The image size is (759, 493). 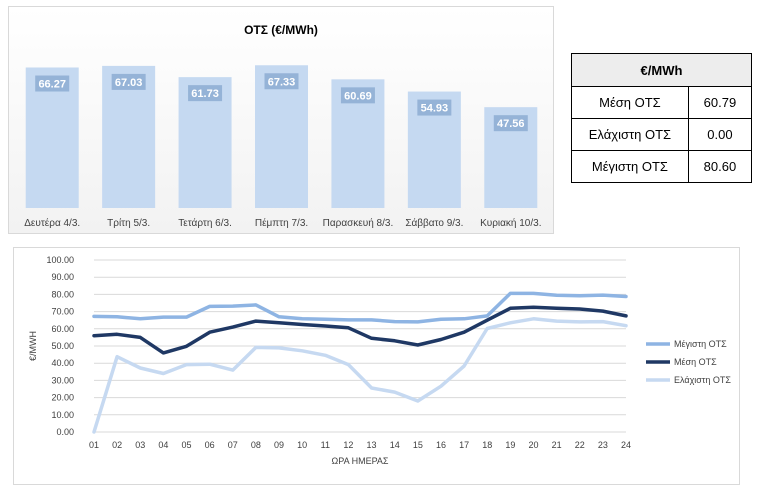 I want to click on bar-value-label: 61.73, so click(x=205, y=94).